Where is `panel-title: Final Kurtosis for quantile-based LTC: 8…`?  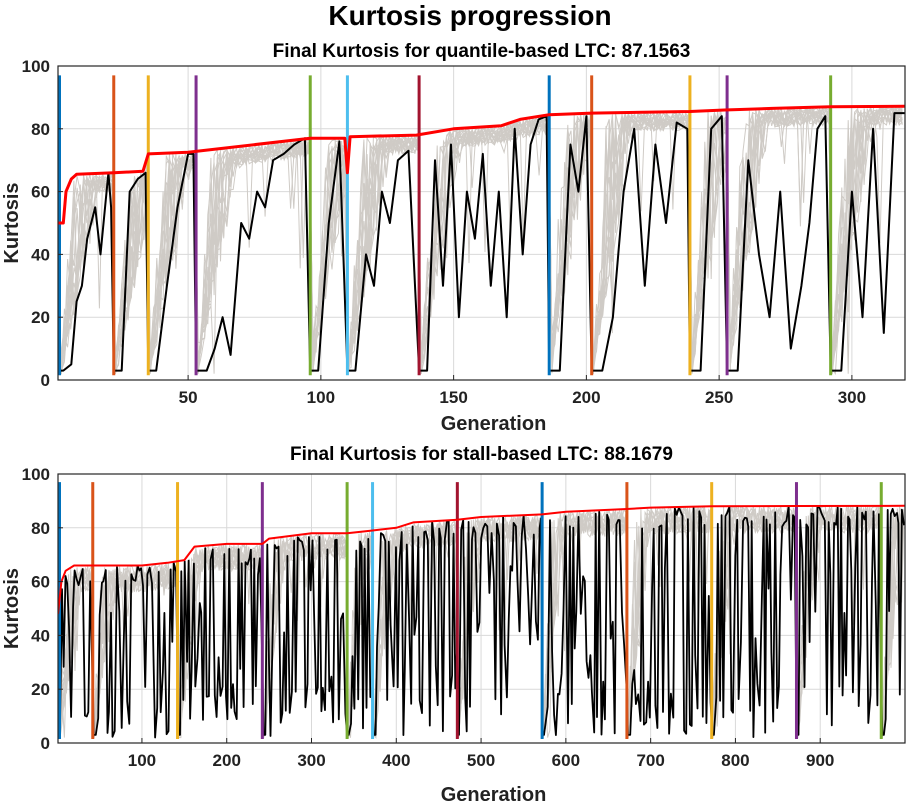 panel-title: Final Kurtosis for quantile-based LTC: 8… is located at coordinates (482, 51).